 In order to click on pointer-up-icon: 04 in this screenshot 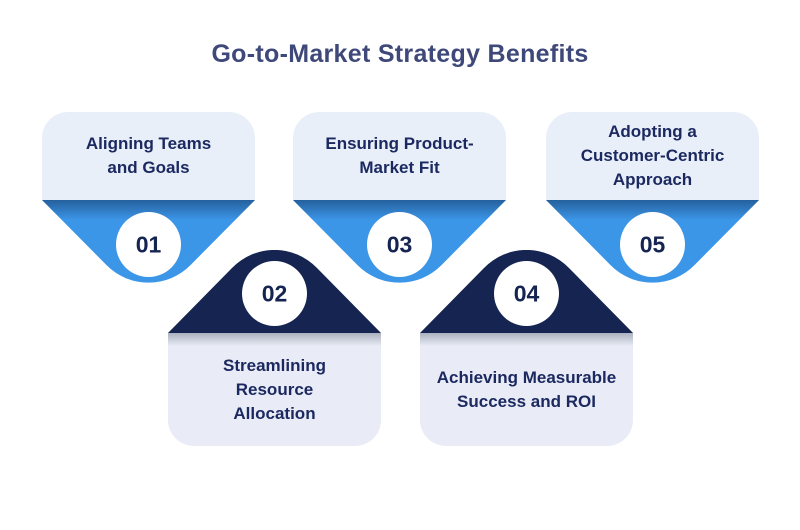, I will do `click(526, 291)`.